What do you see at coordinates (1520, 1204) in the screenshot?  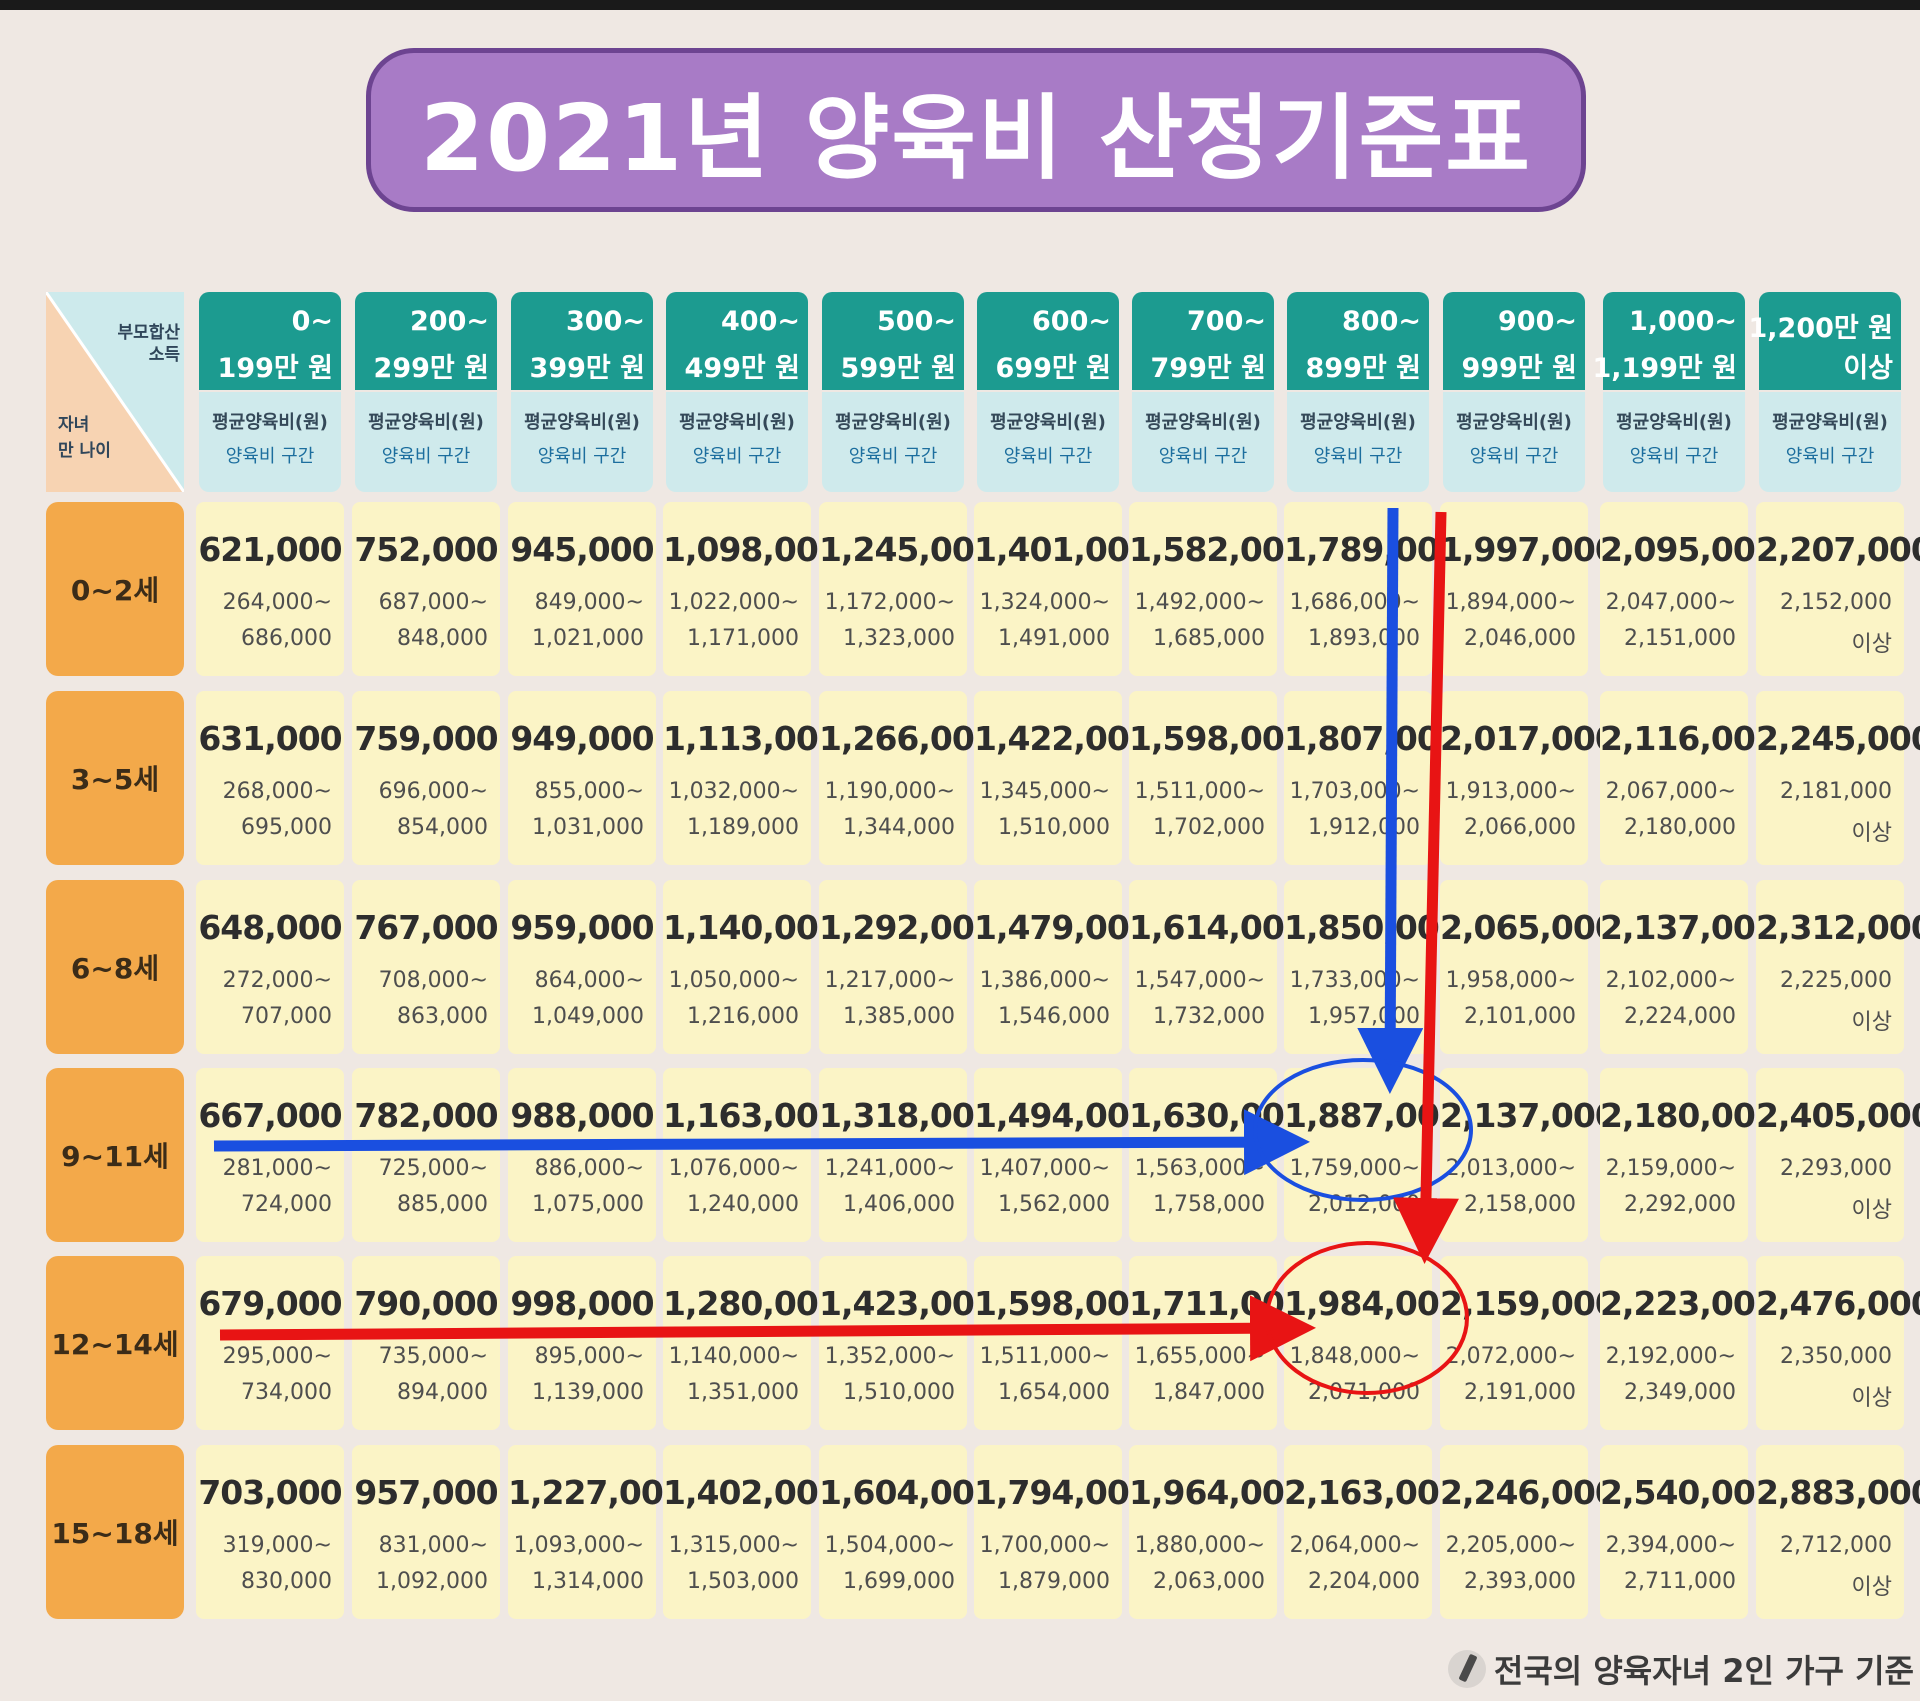 I see `cost-range-max: 2,158,000` at bounding box center [1520, 1204].